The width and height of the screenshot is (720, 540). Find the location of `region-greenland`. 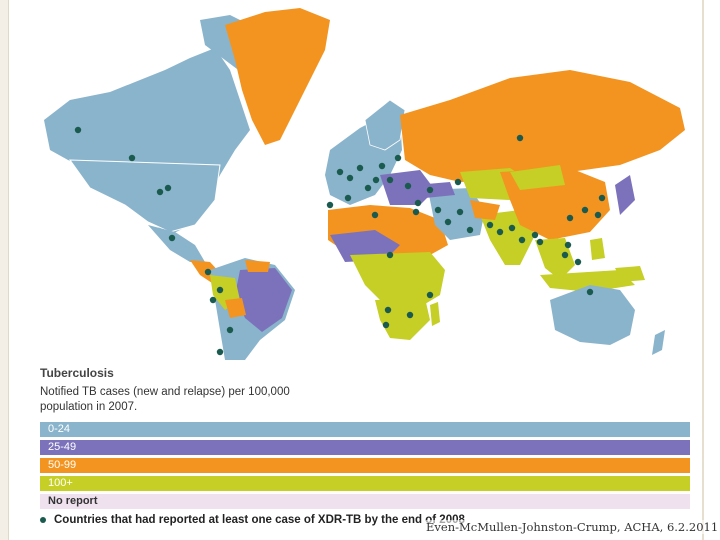

region-greenland is located at coordinates (277, 76).